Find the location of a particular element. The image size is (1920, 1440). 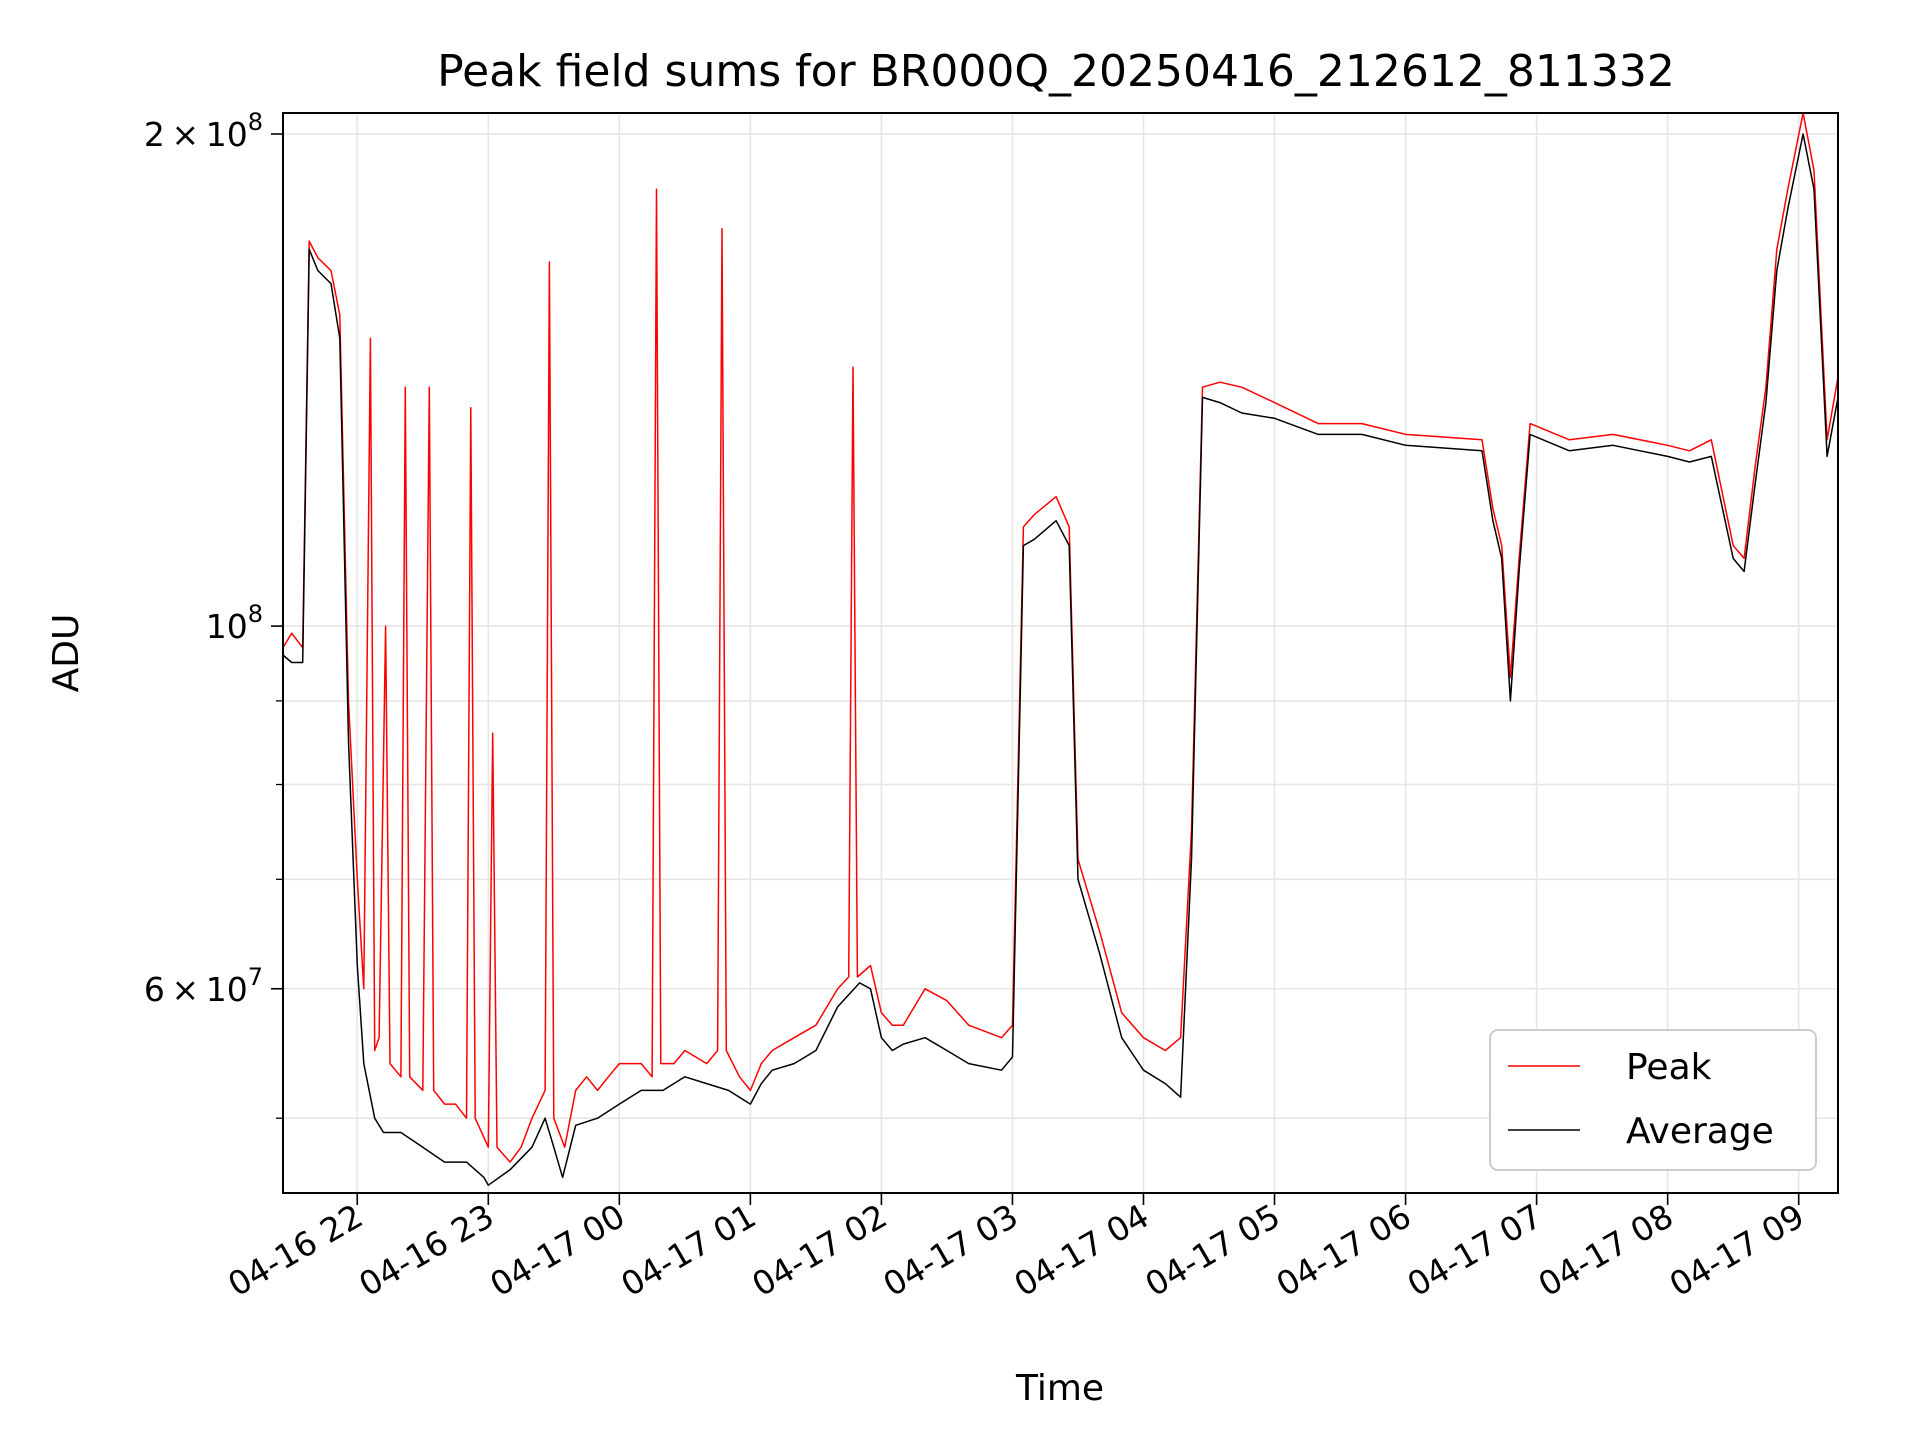

legend-label-average: Average is located at coordinates (1700, 1131).